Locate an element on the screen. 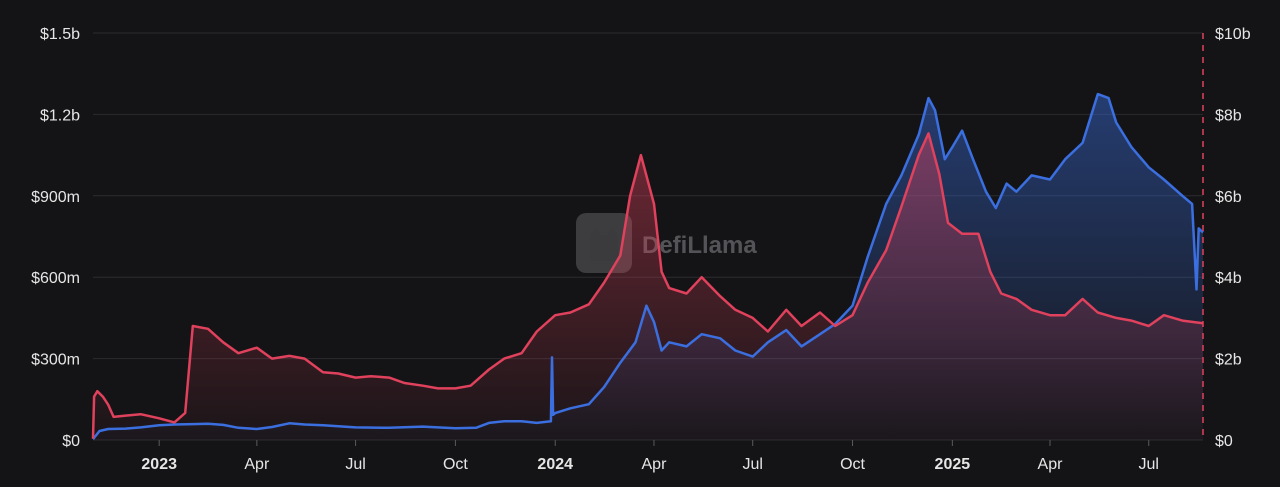 The image size is (1280, 487). left-tick-label: $600m is located at coordinates (55, 278).